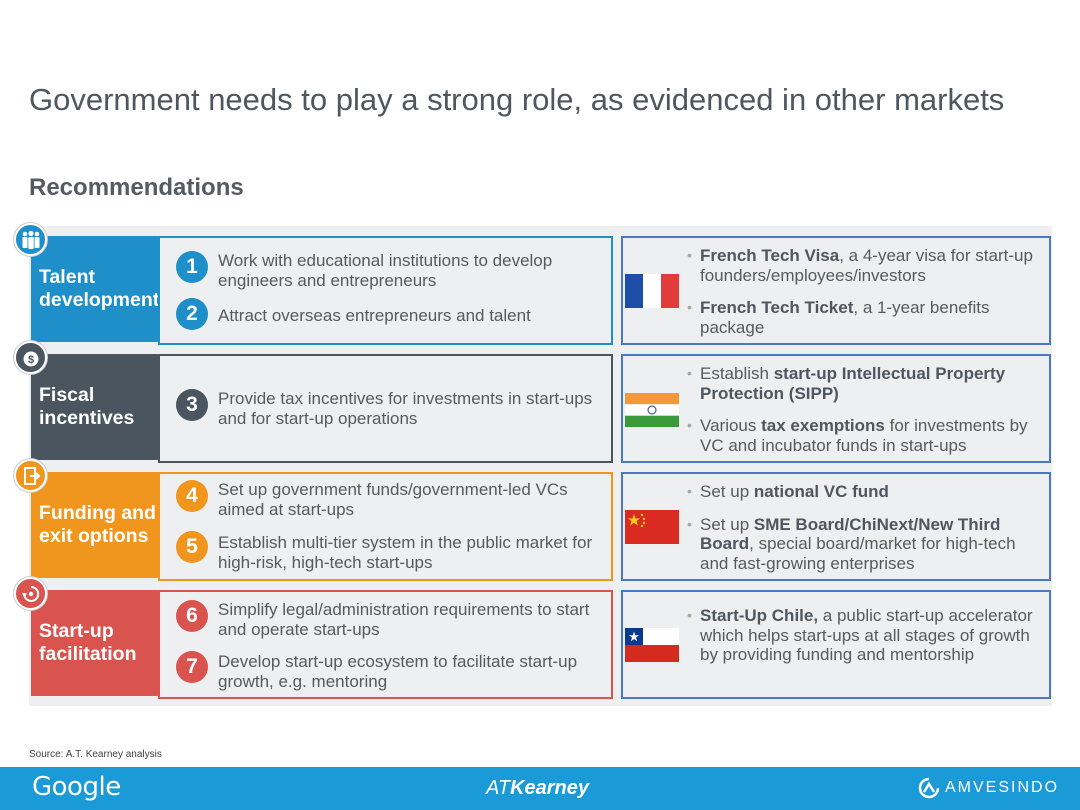 The image size is (1080, 810). What do you see at coordinates (192, 496) in the screenshot?
I see `number-badge: 4` at bounding box center [192, 496].